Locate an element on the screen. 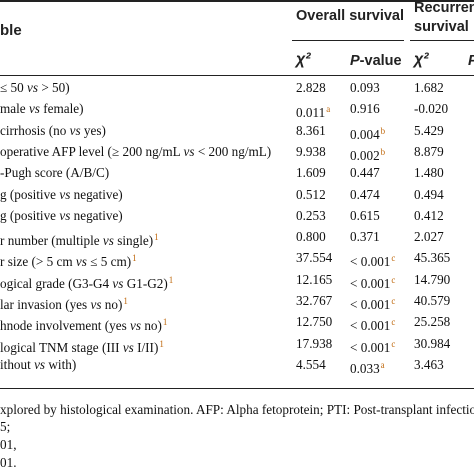 The image size is (474, 474). p-letter: P is located at coordinates (355, 61).